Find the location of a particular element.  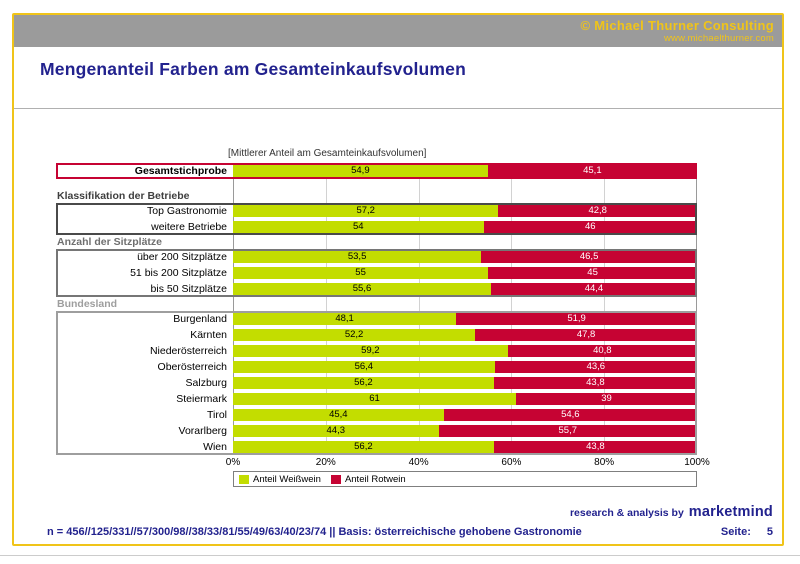

x-axis-tick: 80% is located at coordinates (604, 462).